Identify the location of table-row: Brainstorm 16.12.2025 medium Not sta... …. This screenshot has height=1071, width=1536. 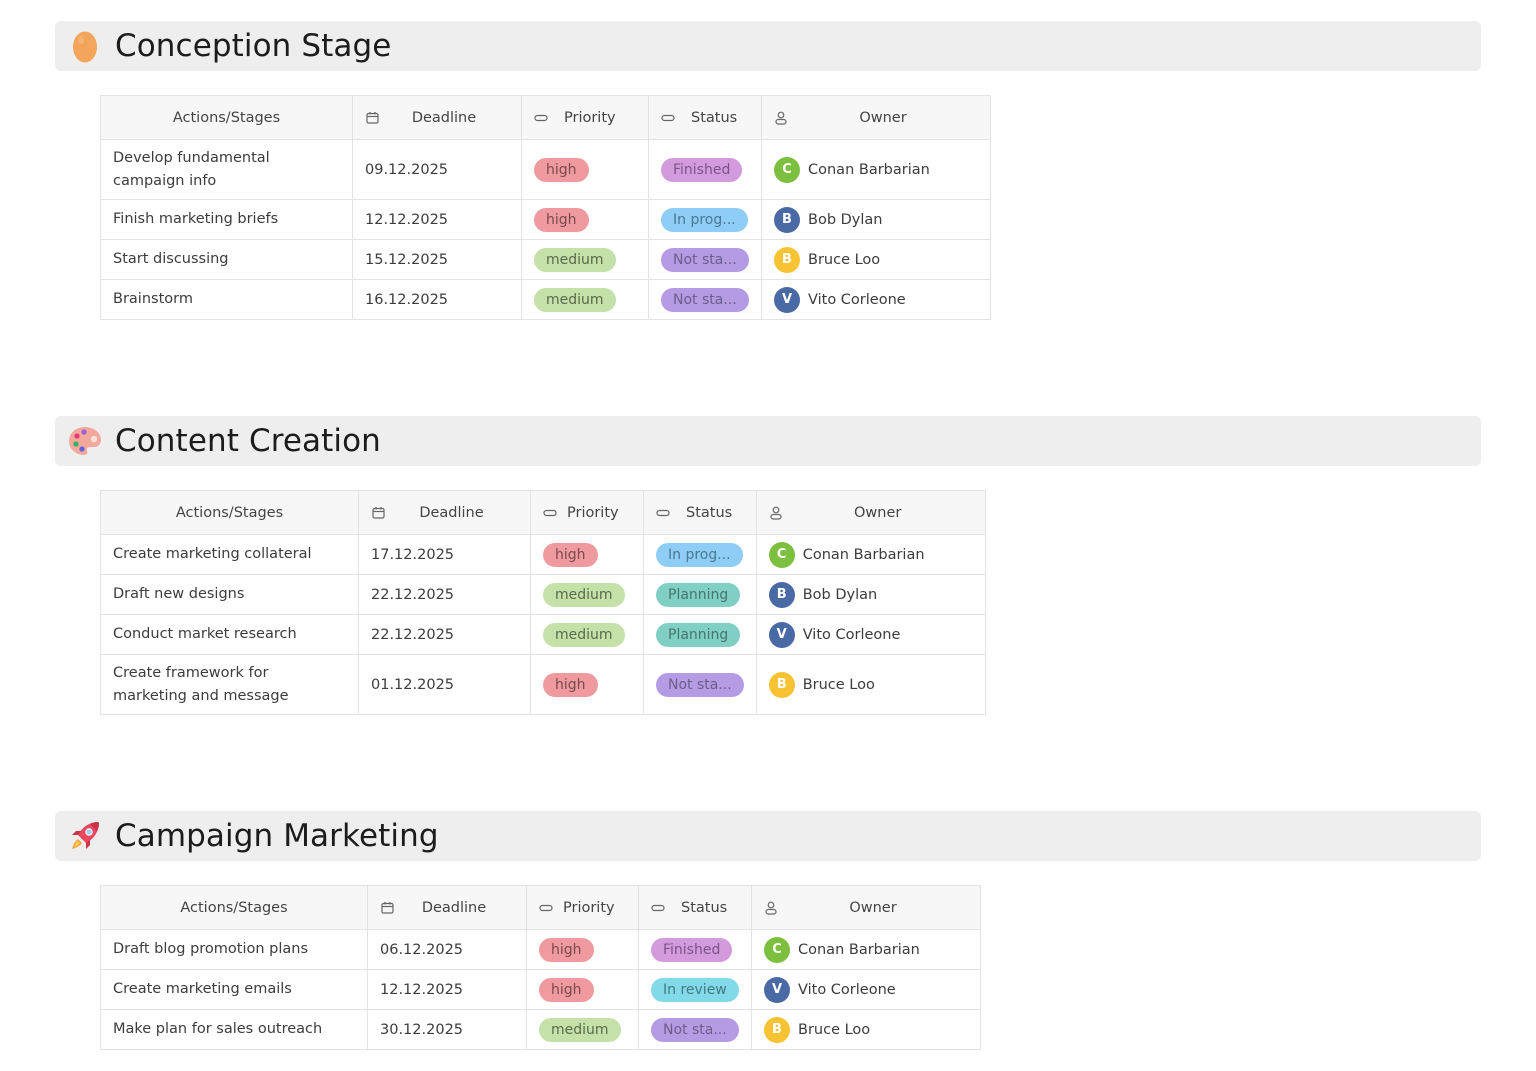
(545, 299).